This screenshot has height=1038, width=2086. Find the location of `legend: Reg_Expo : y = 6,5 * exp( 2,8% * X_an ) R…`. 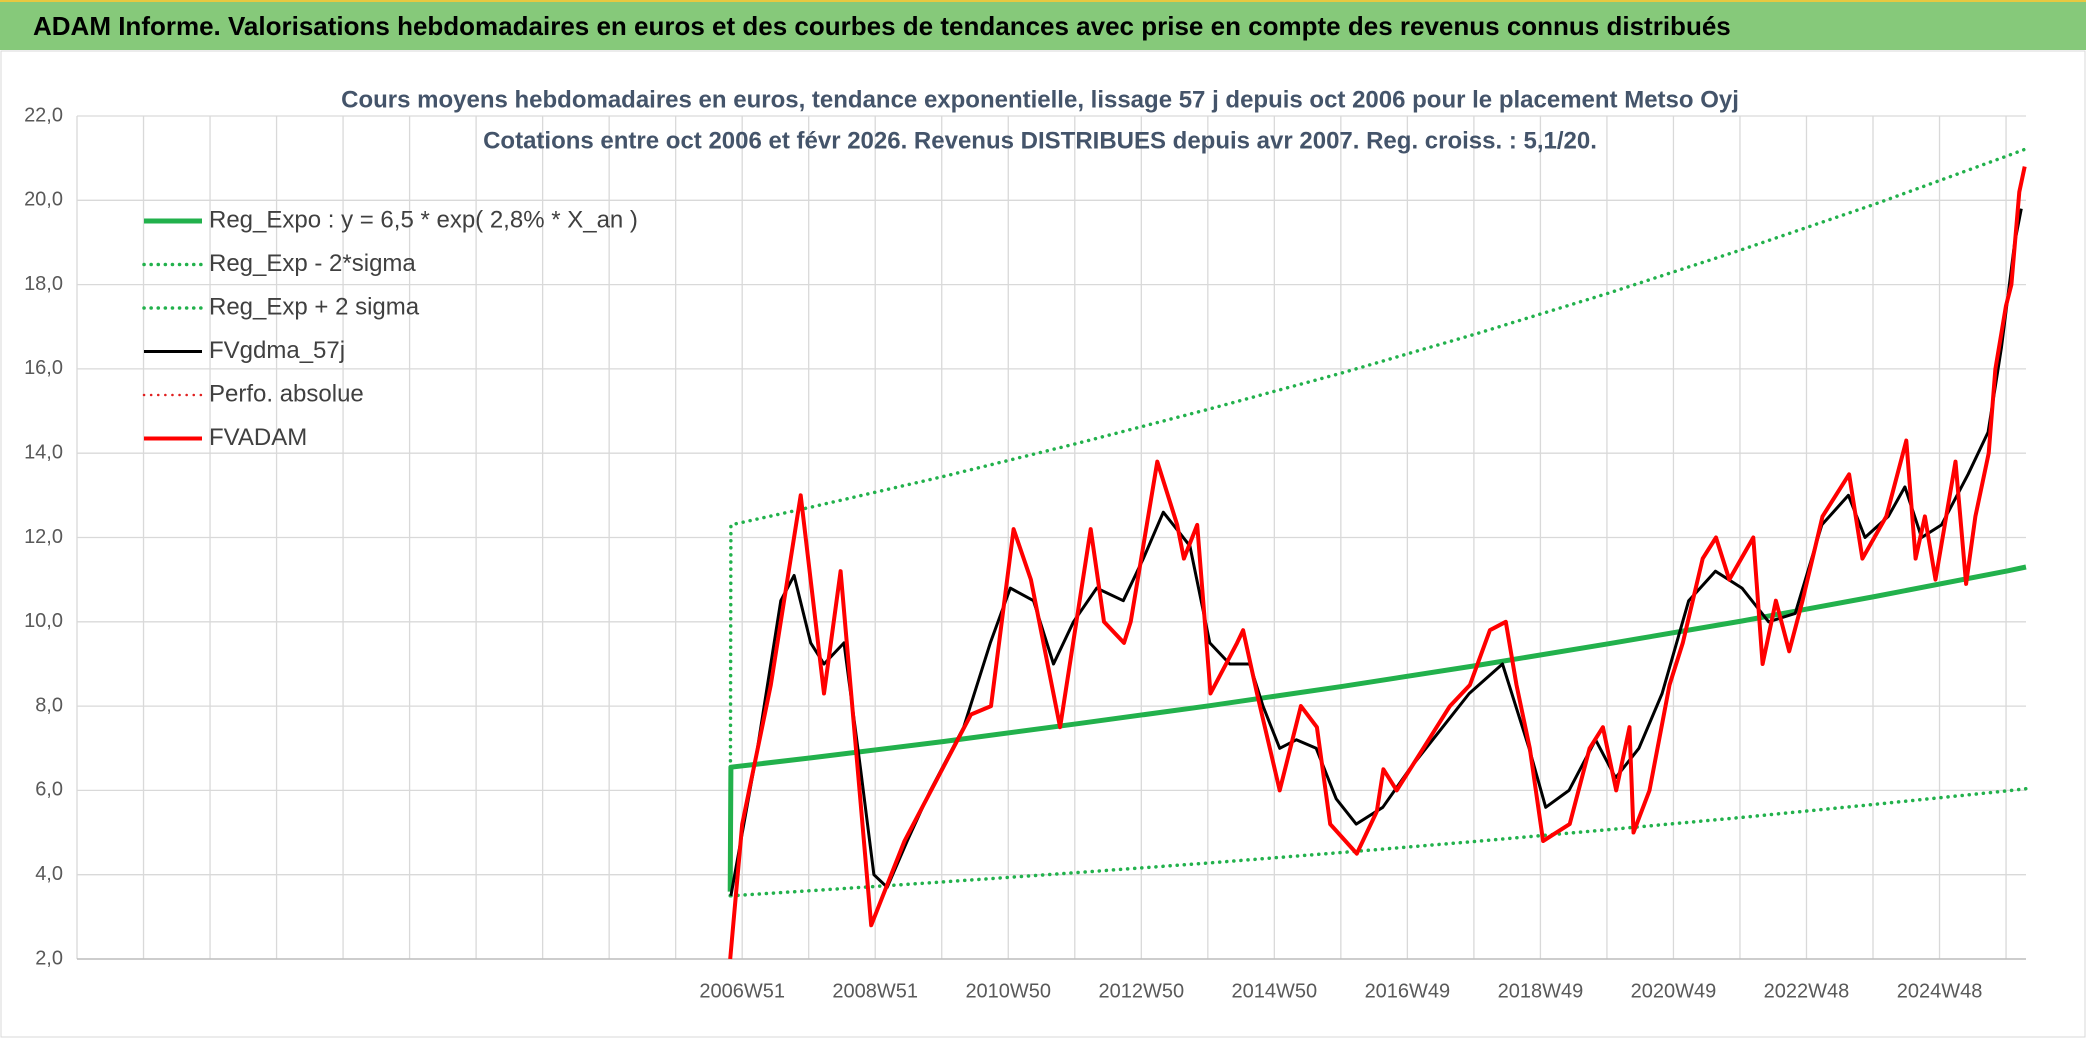

legend: Reg_Expo : y = 6,5 * exp( 2,8% * X_an ) R… is located at coordinates (390, 328).